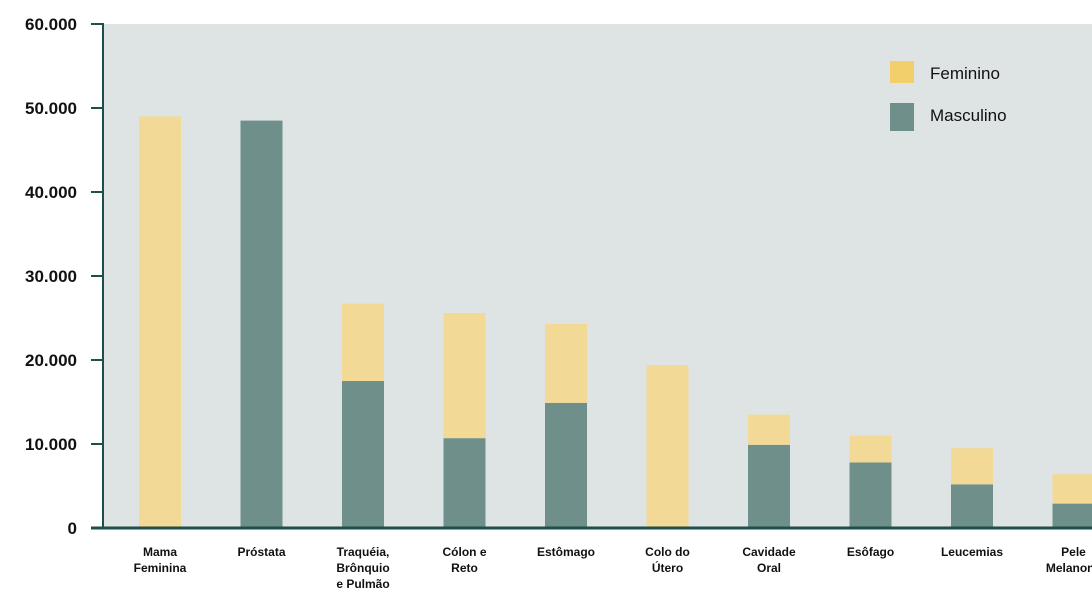 This screenshot has height=607, width=1092. I want to click on legend-swatch-feminino, so click(902, 72).